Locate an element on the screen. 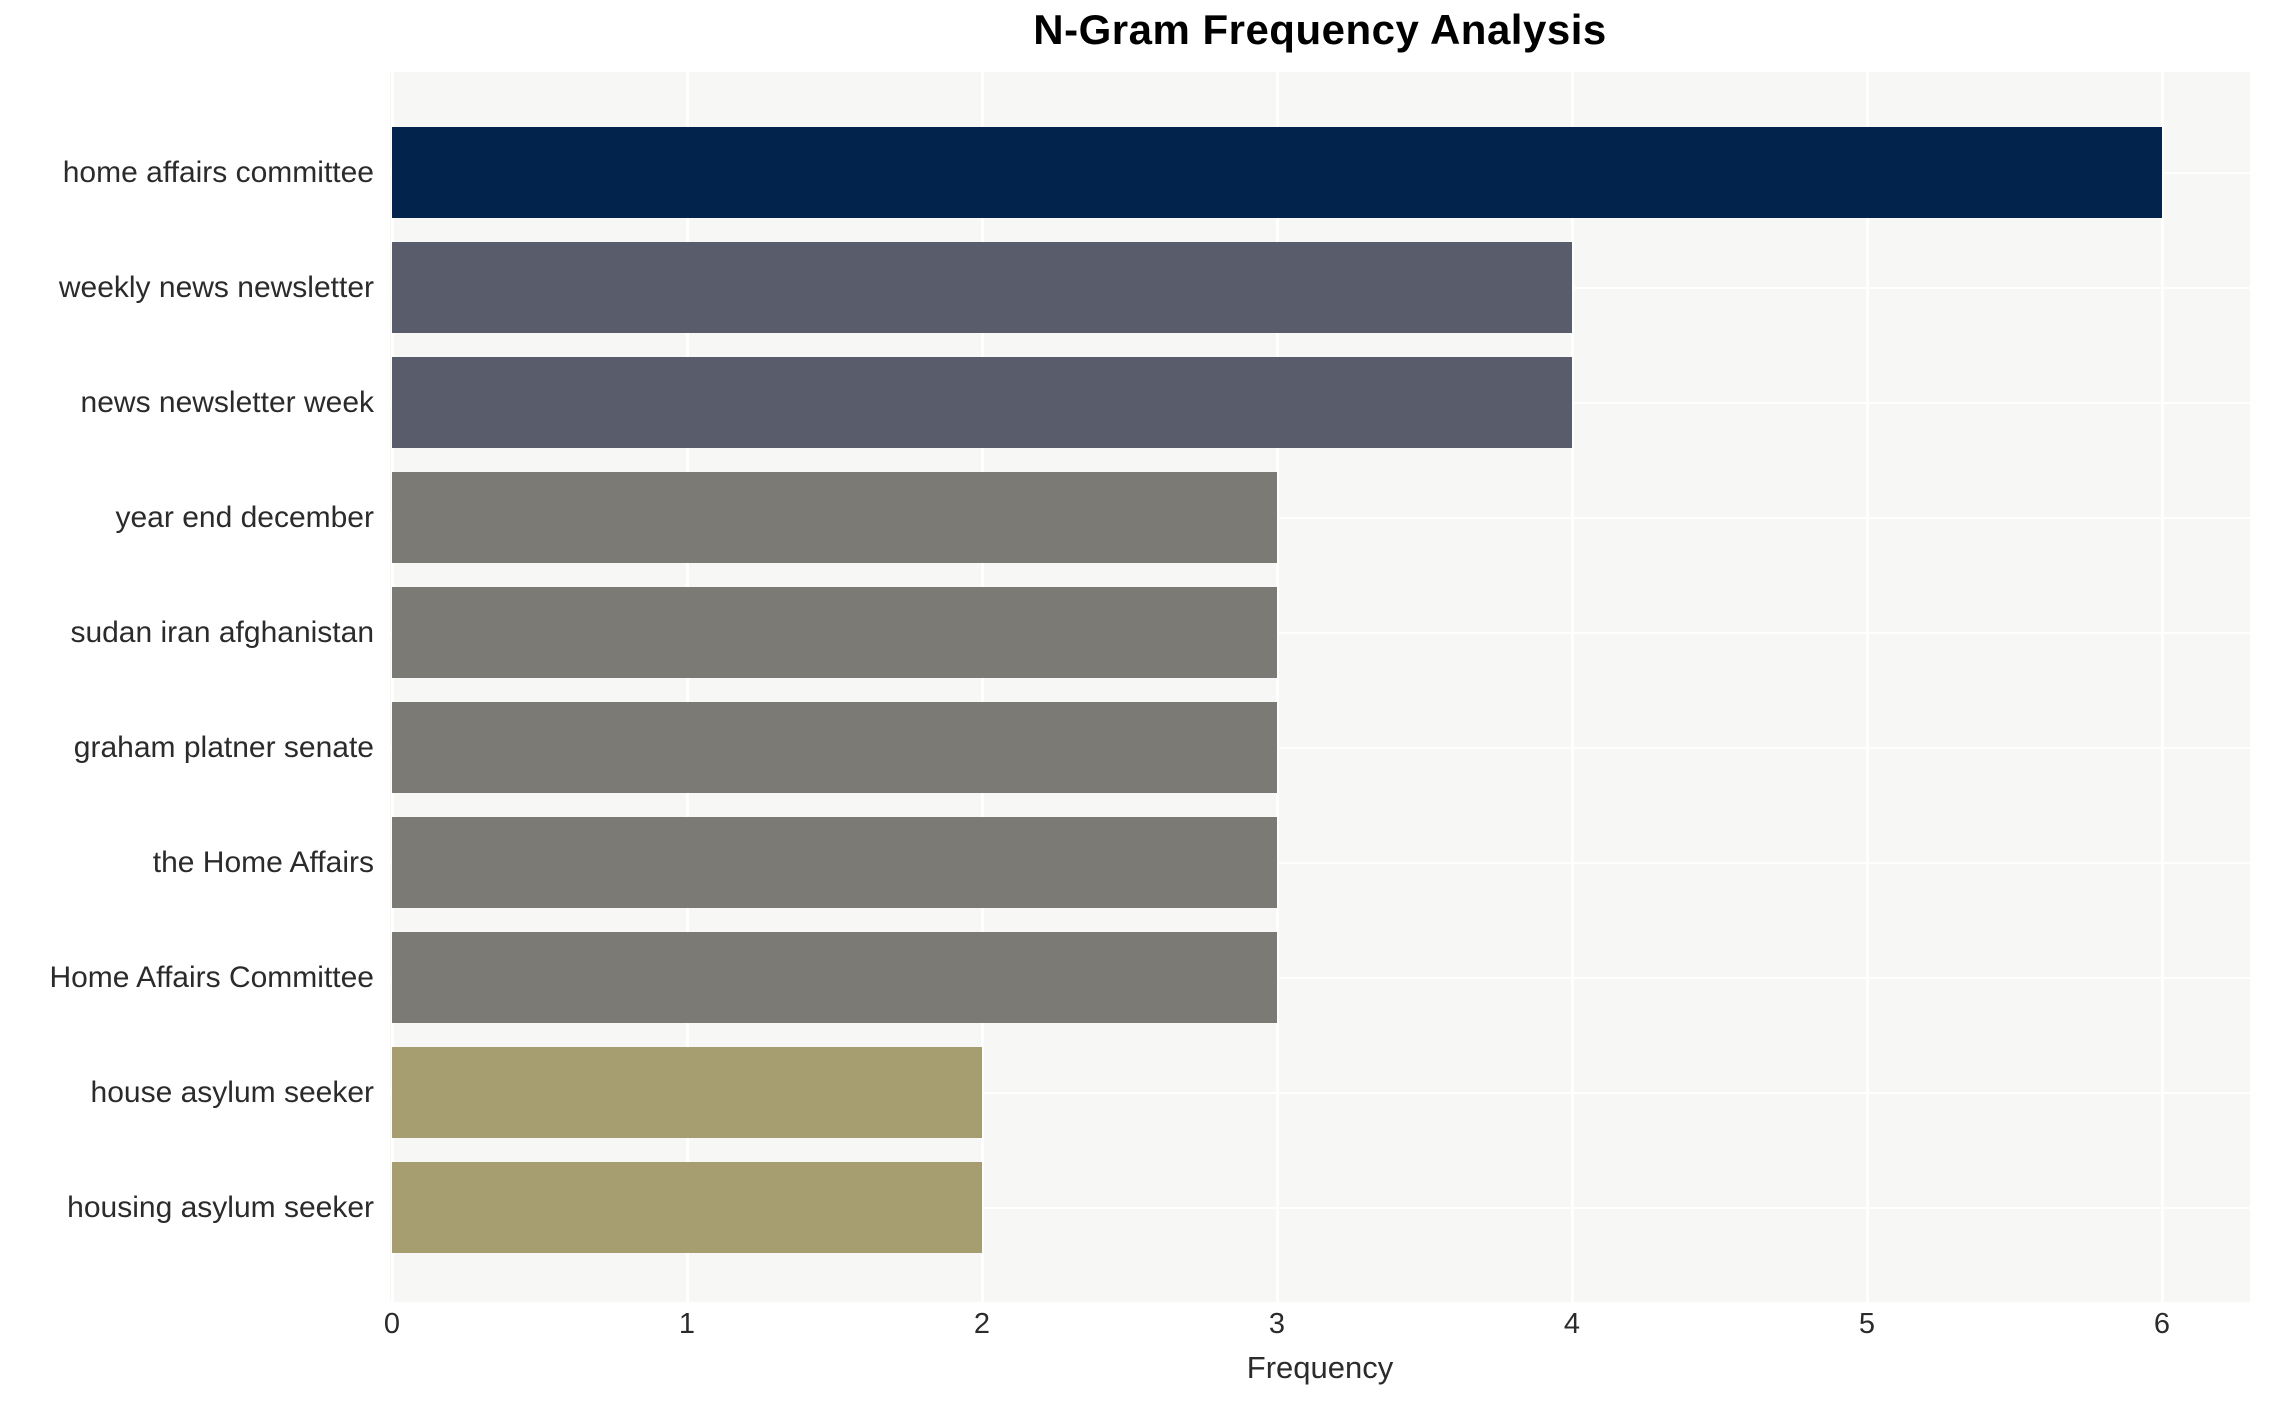 This screenshot has height=1402, width=2270. category-label: weekly news newsletter is located at coordinates (216, 287).